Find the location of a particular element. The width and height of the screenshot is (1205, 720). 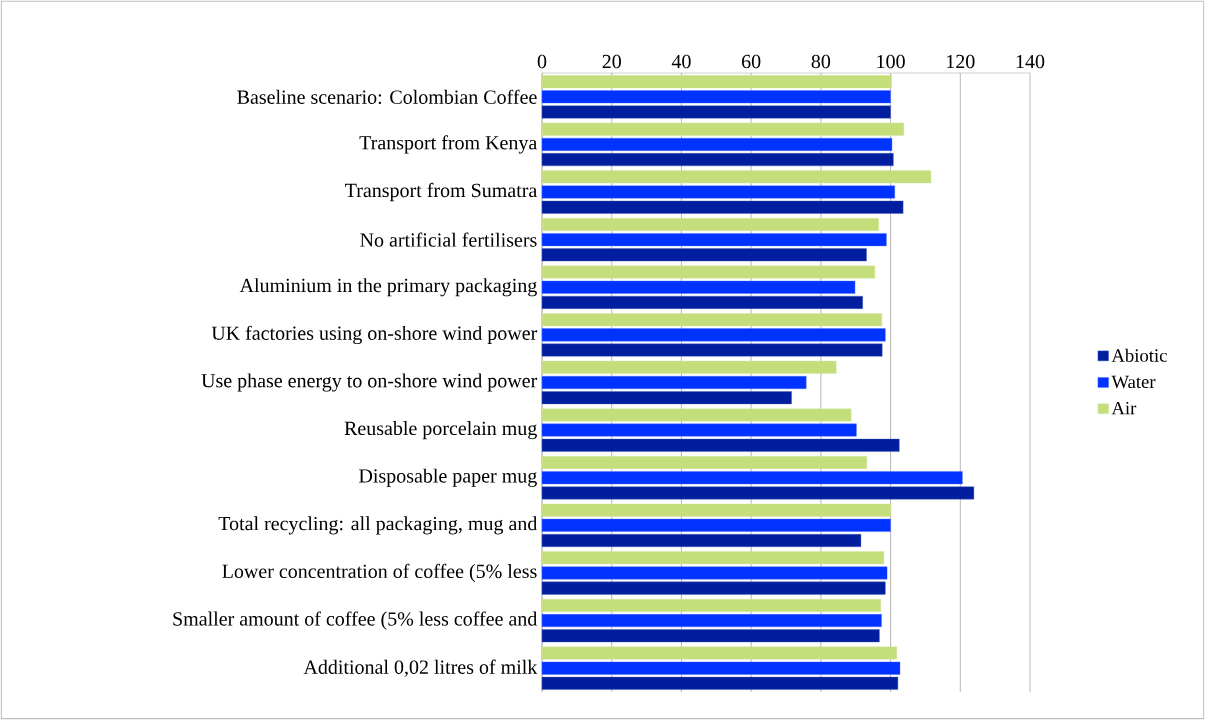

y-tick-label: Additional 0,02 litres of milk is located at coordinates (420, 668).